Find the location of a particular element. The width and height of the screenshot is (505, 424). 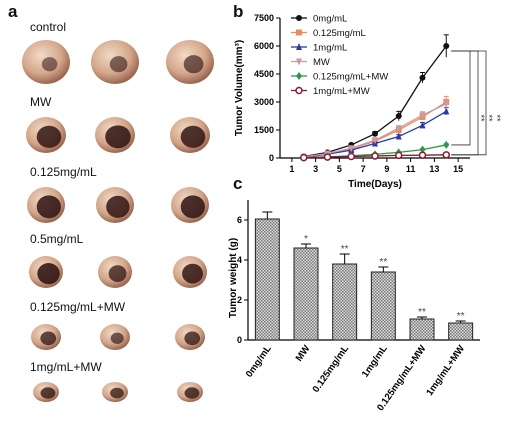

significance-label: * is located at coordinates (306, 239).